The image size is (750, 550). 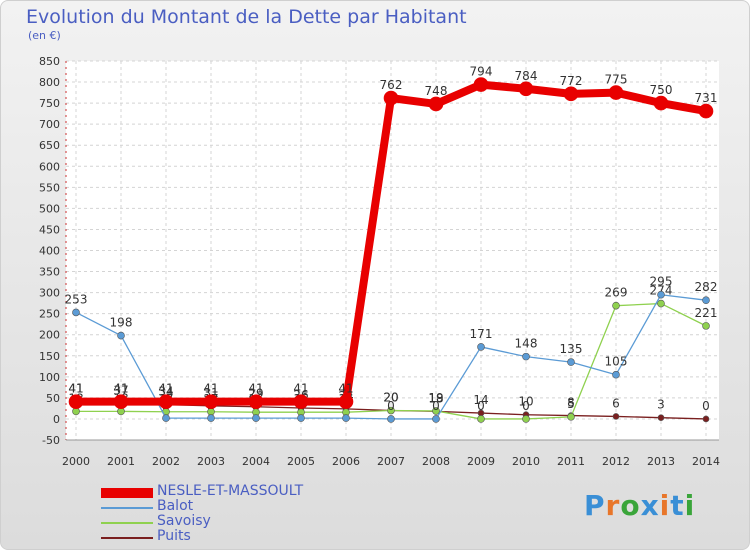 I want to click on x-tick-label: 2014, so click(x=706, y=461).